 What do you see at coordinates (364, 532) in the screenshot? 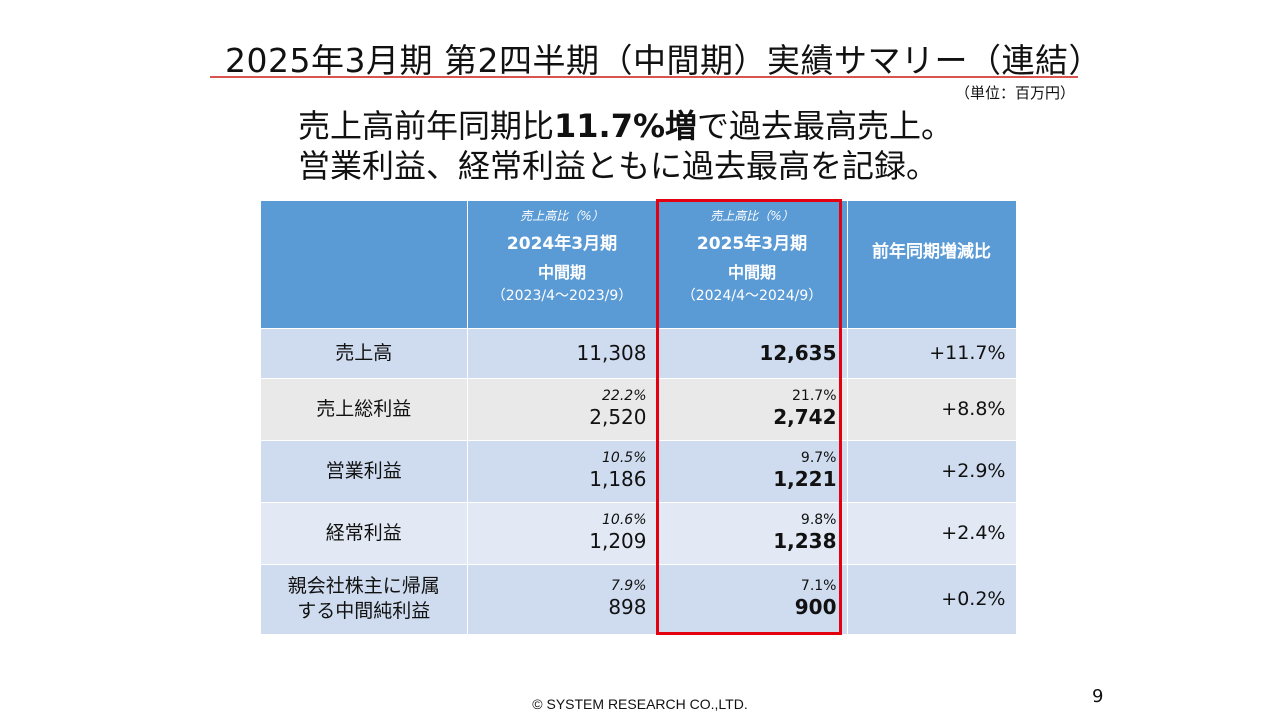
I see `row-label: 経常利益` at bounding box center [364, 532].